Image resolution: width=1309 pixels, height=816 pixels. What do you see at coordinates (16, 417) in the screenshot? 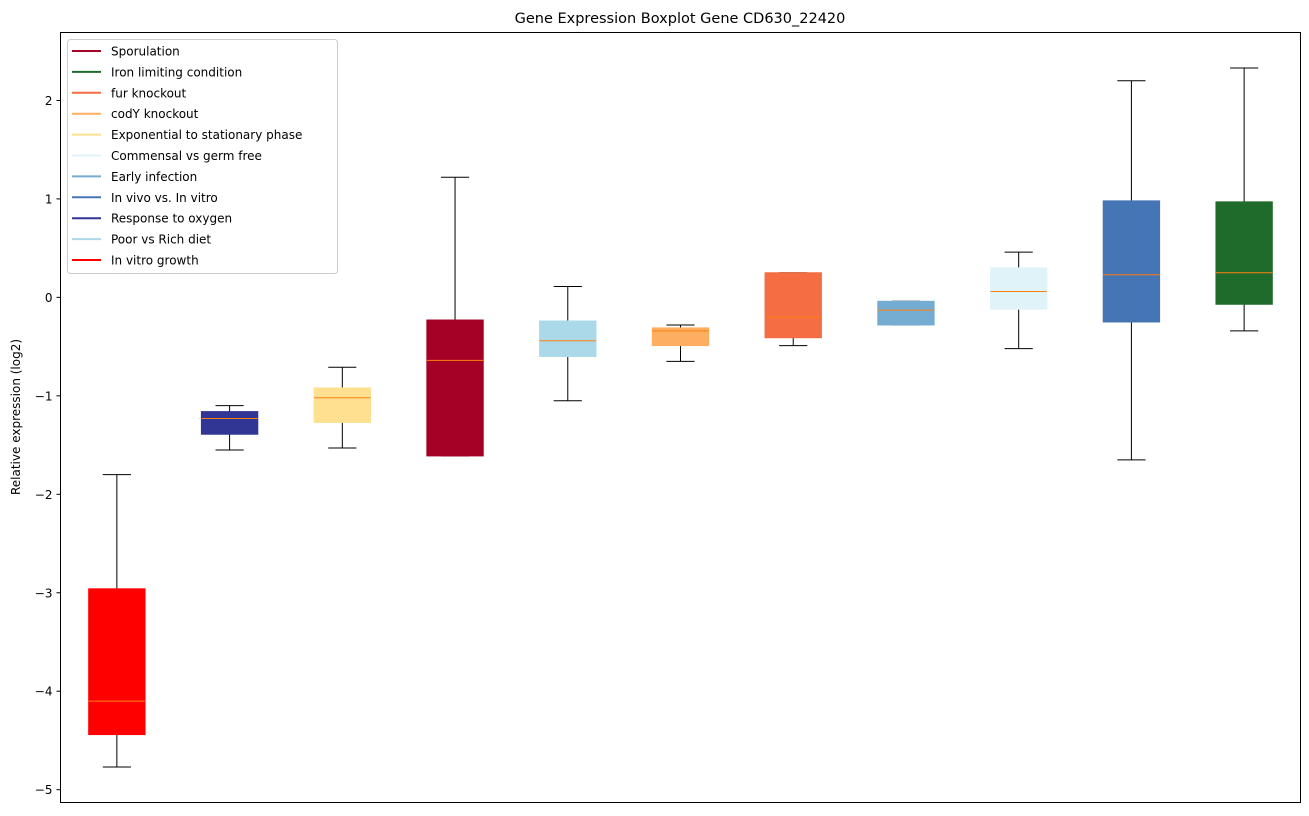
I see `y-axis-label: Relative expression (log2)` at bounding box center [16, 417].